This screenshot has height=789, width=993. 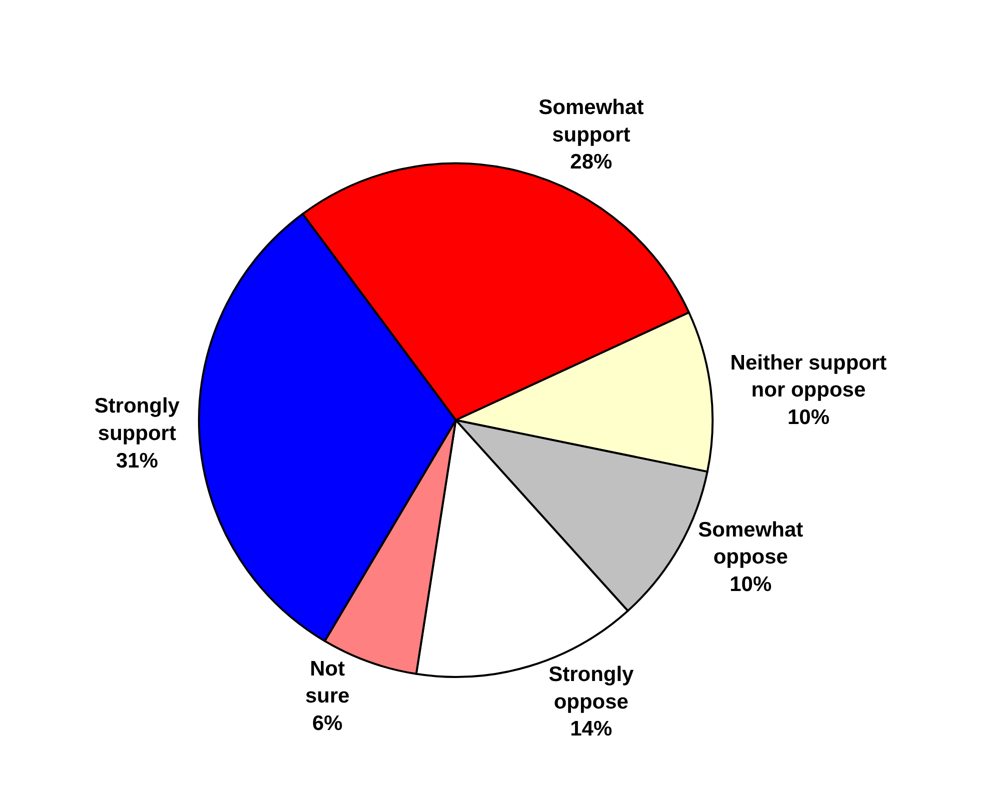 I want to click on data-label: 28%, so click(x=591, y=162).